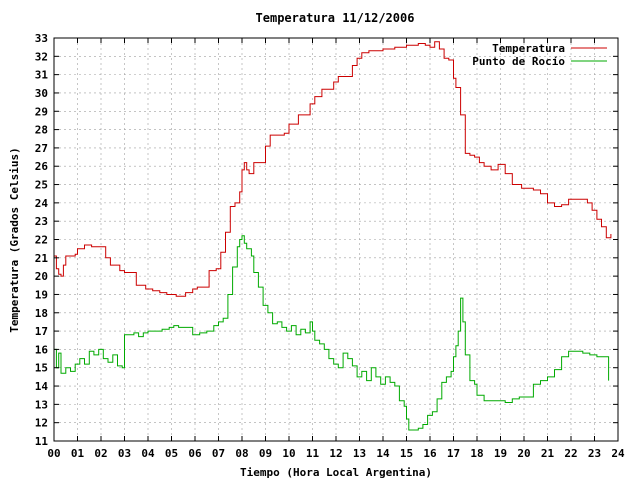  Describe the element at coordinates (171, 453) in the screenshot. I see `x-tick-label: 05` at that location.